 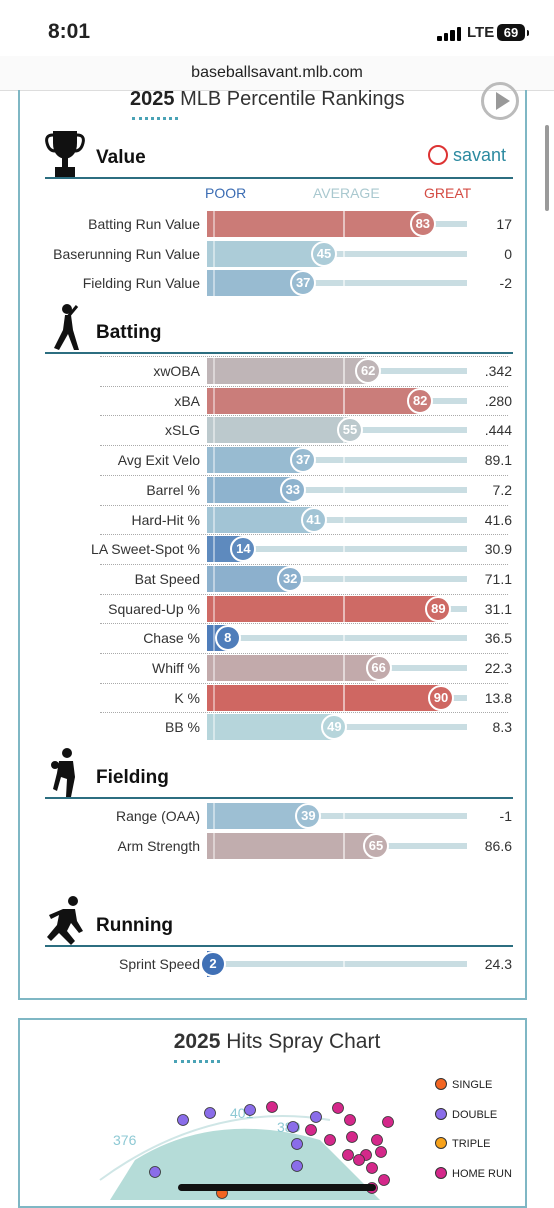 What do you see at coordinates (498, 549) in the screenshot?
I see `metric-value: 30.9` at bounding box center [498, 549].